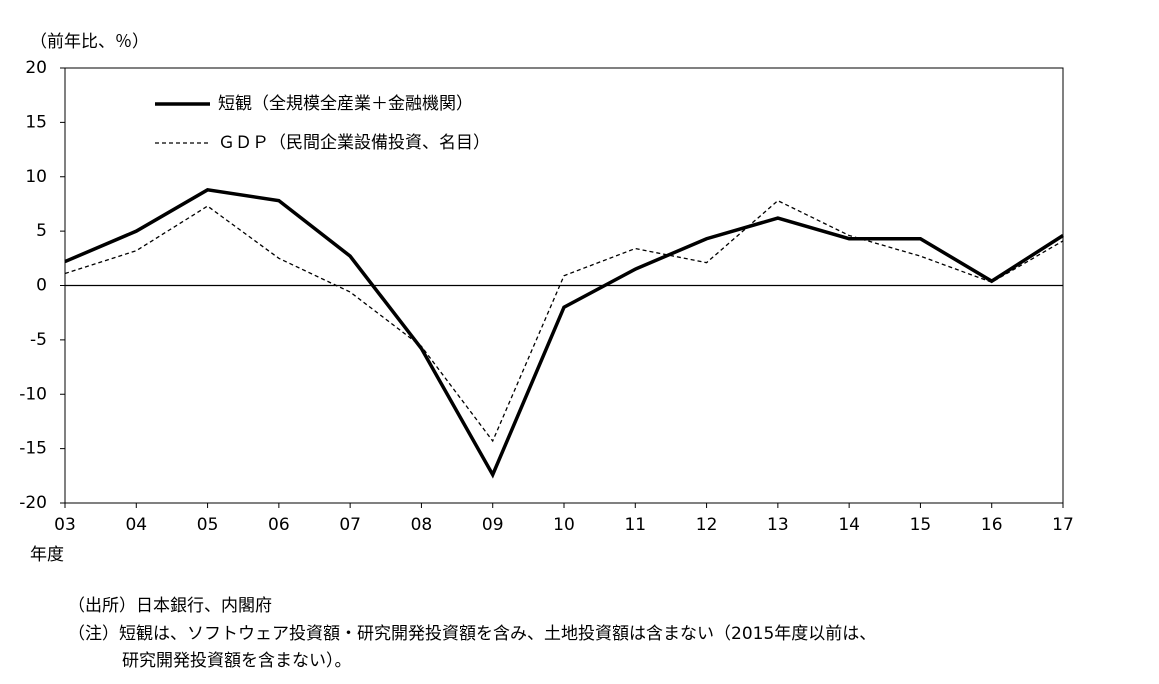  I want to click on y-tick-label: 15, so click(36, 122).